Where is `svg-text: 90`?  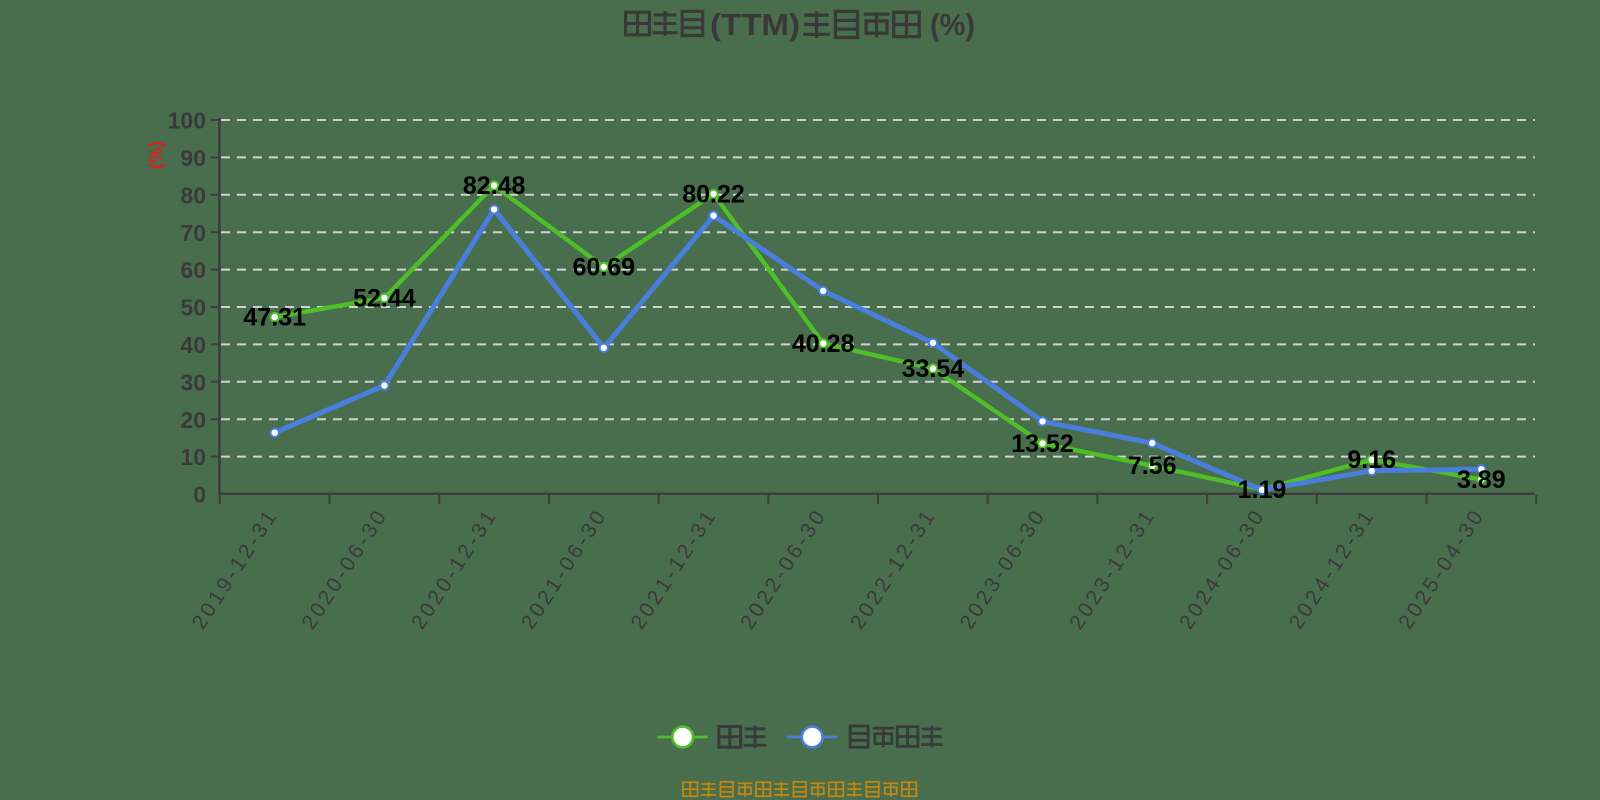
svg-text: 90 is located at coordinates (193, 158).